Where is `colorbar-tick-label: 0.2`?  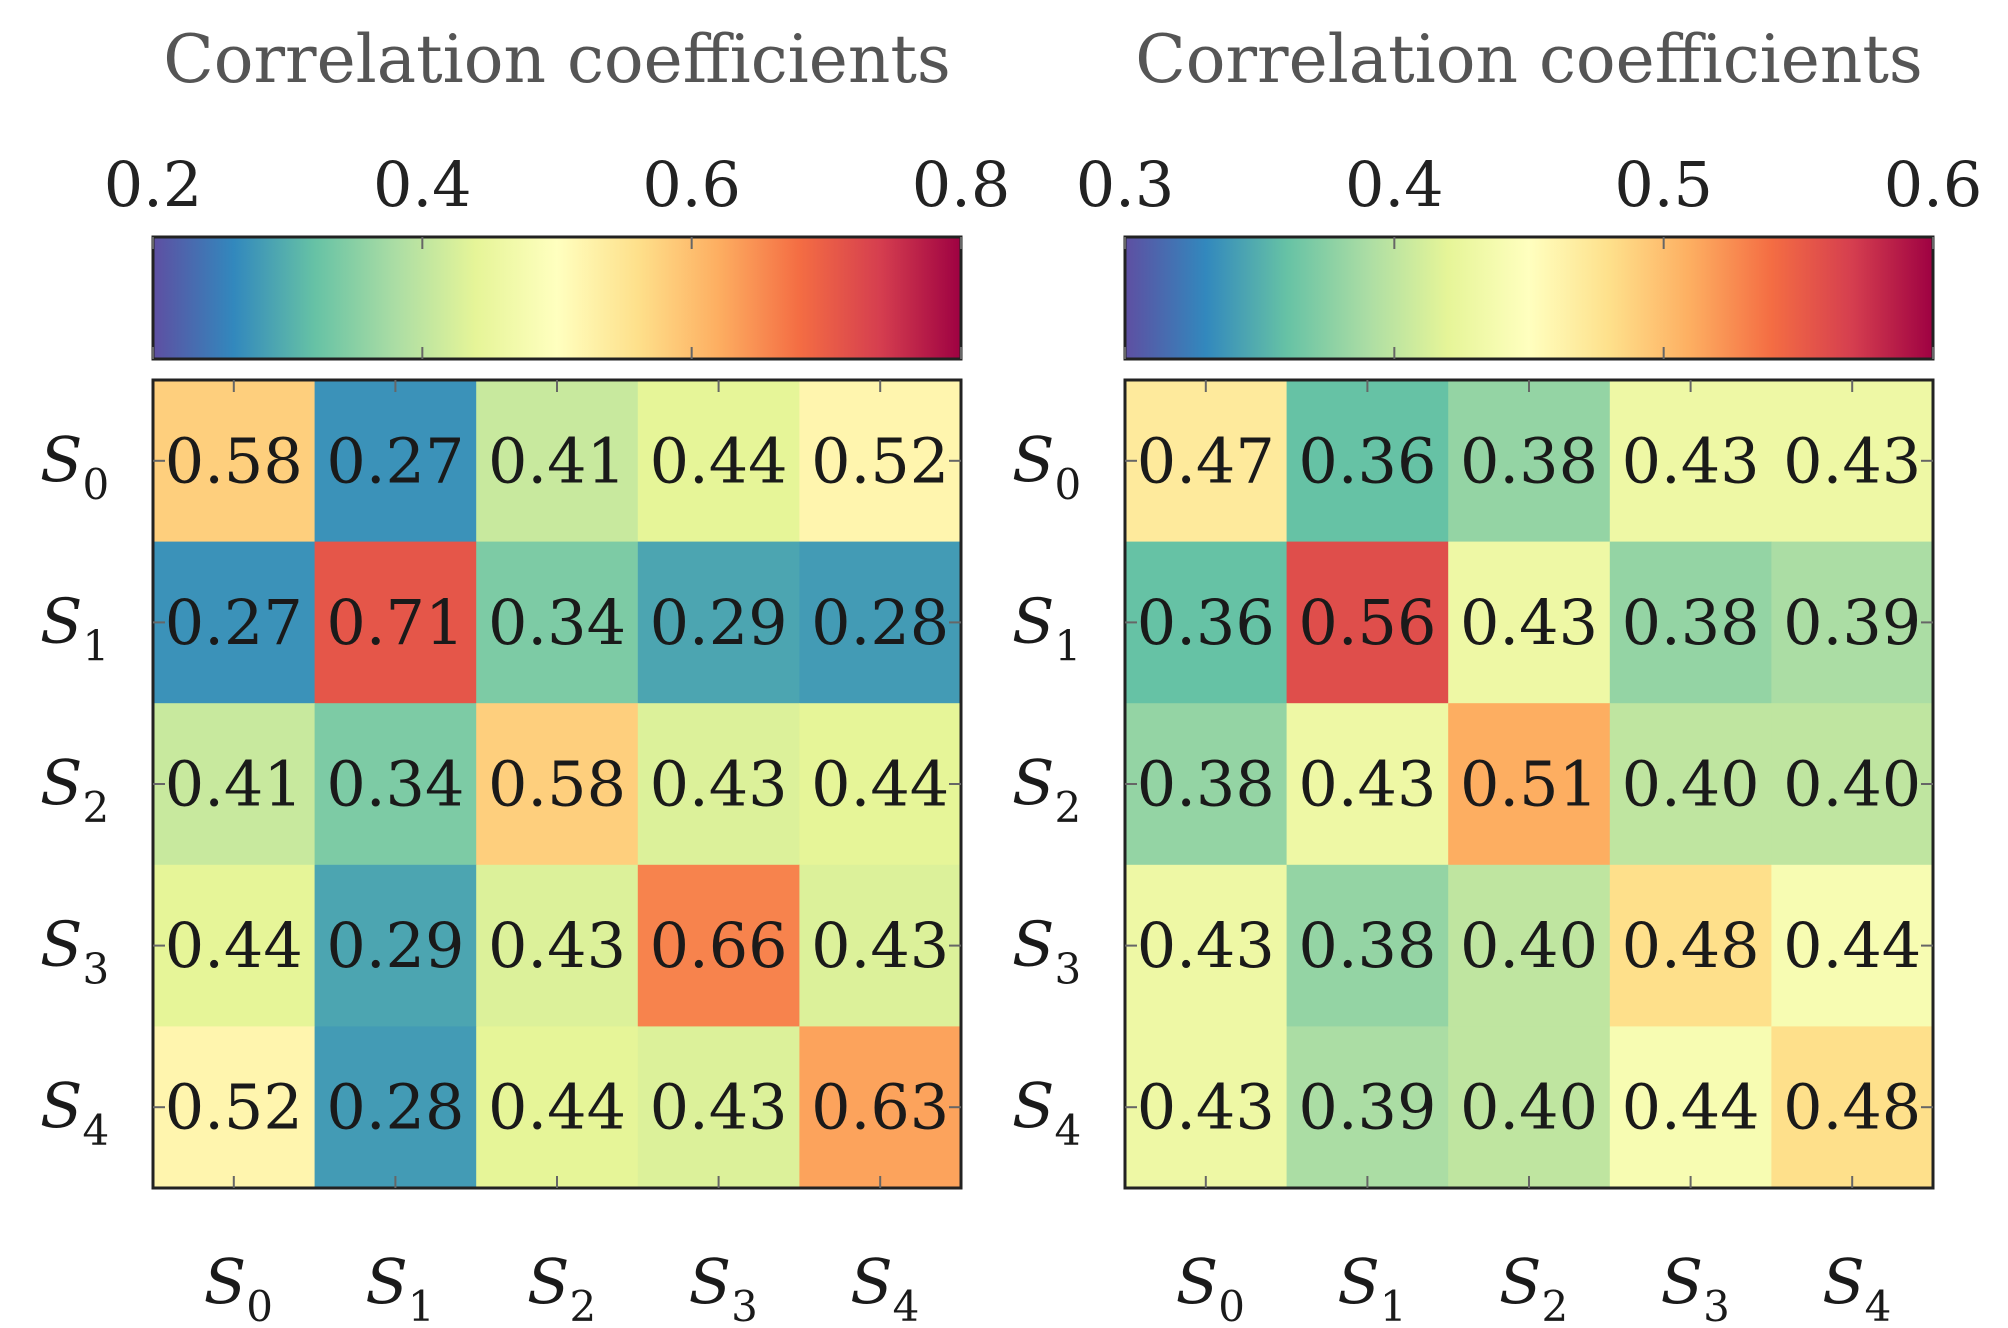 colorbar-tick-label: 0.2 is located at coordinates (153, 184).